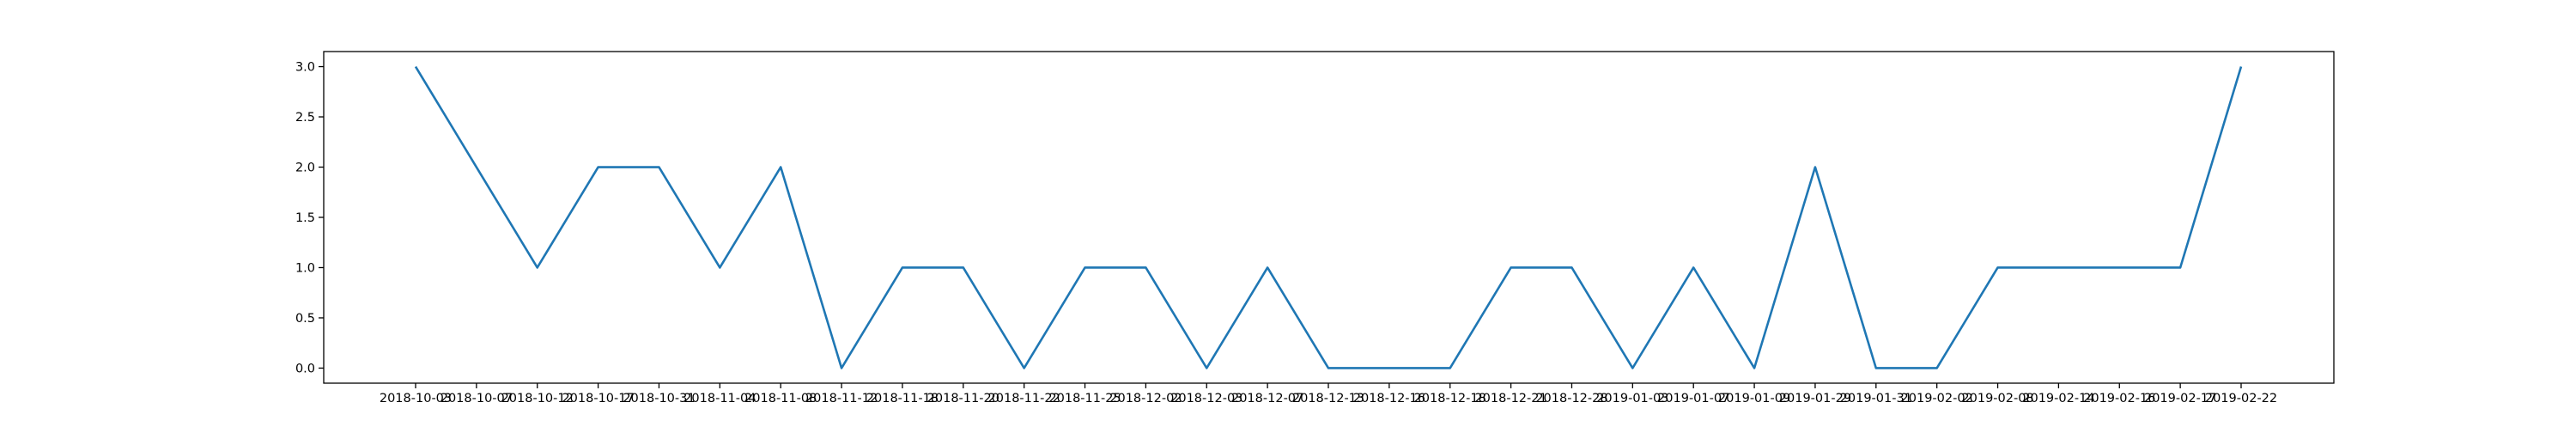 The height and width of the screenshot is (433, 2576). What do you see at coordinates (2241, 399) in the screenshot?
I see `x-tick-label: 2019-02-22` at bounding box center [2241, 399].